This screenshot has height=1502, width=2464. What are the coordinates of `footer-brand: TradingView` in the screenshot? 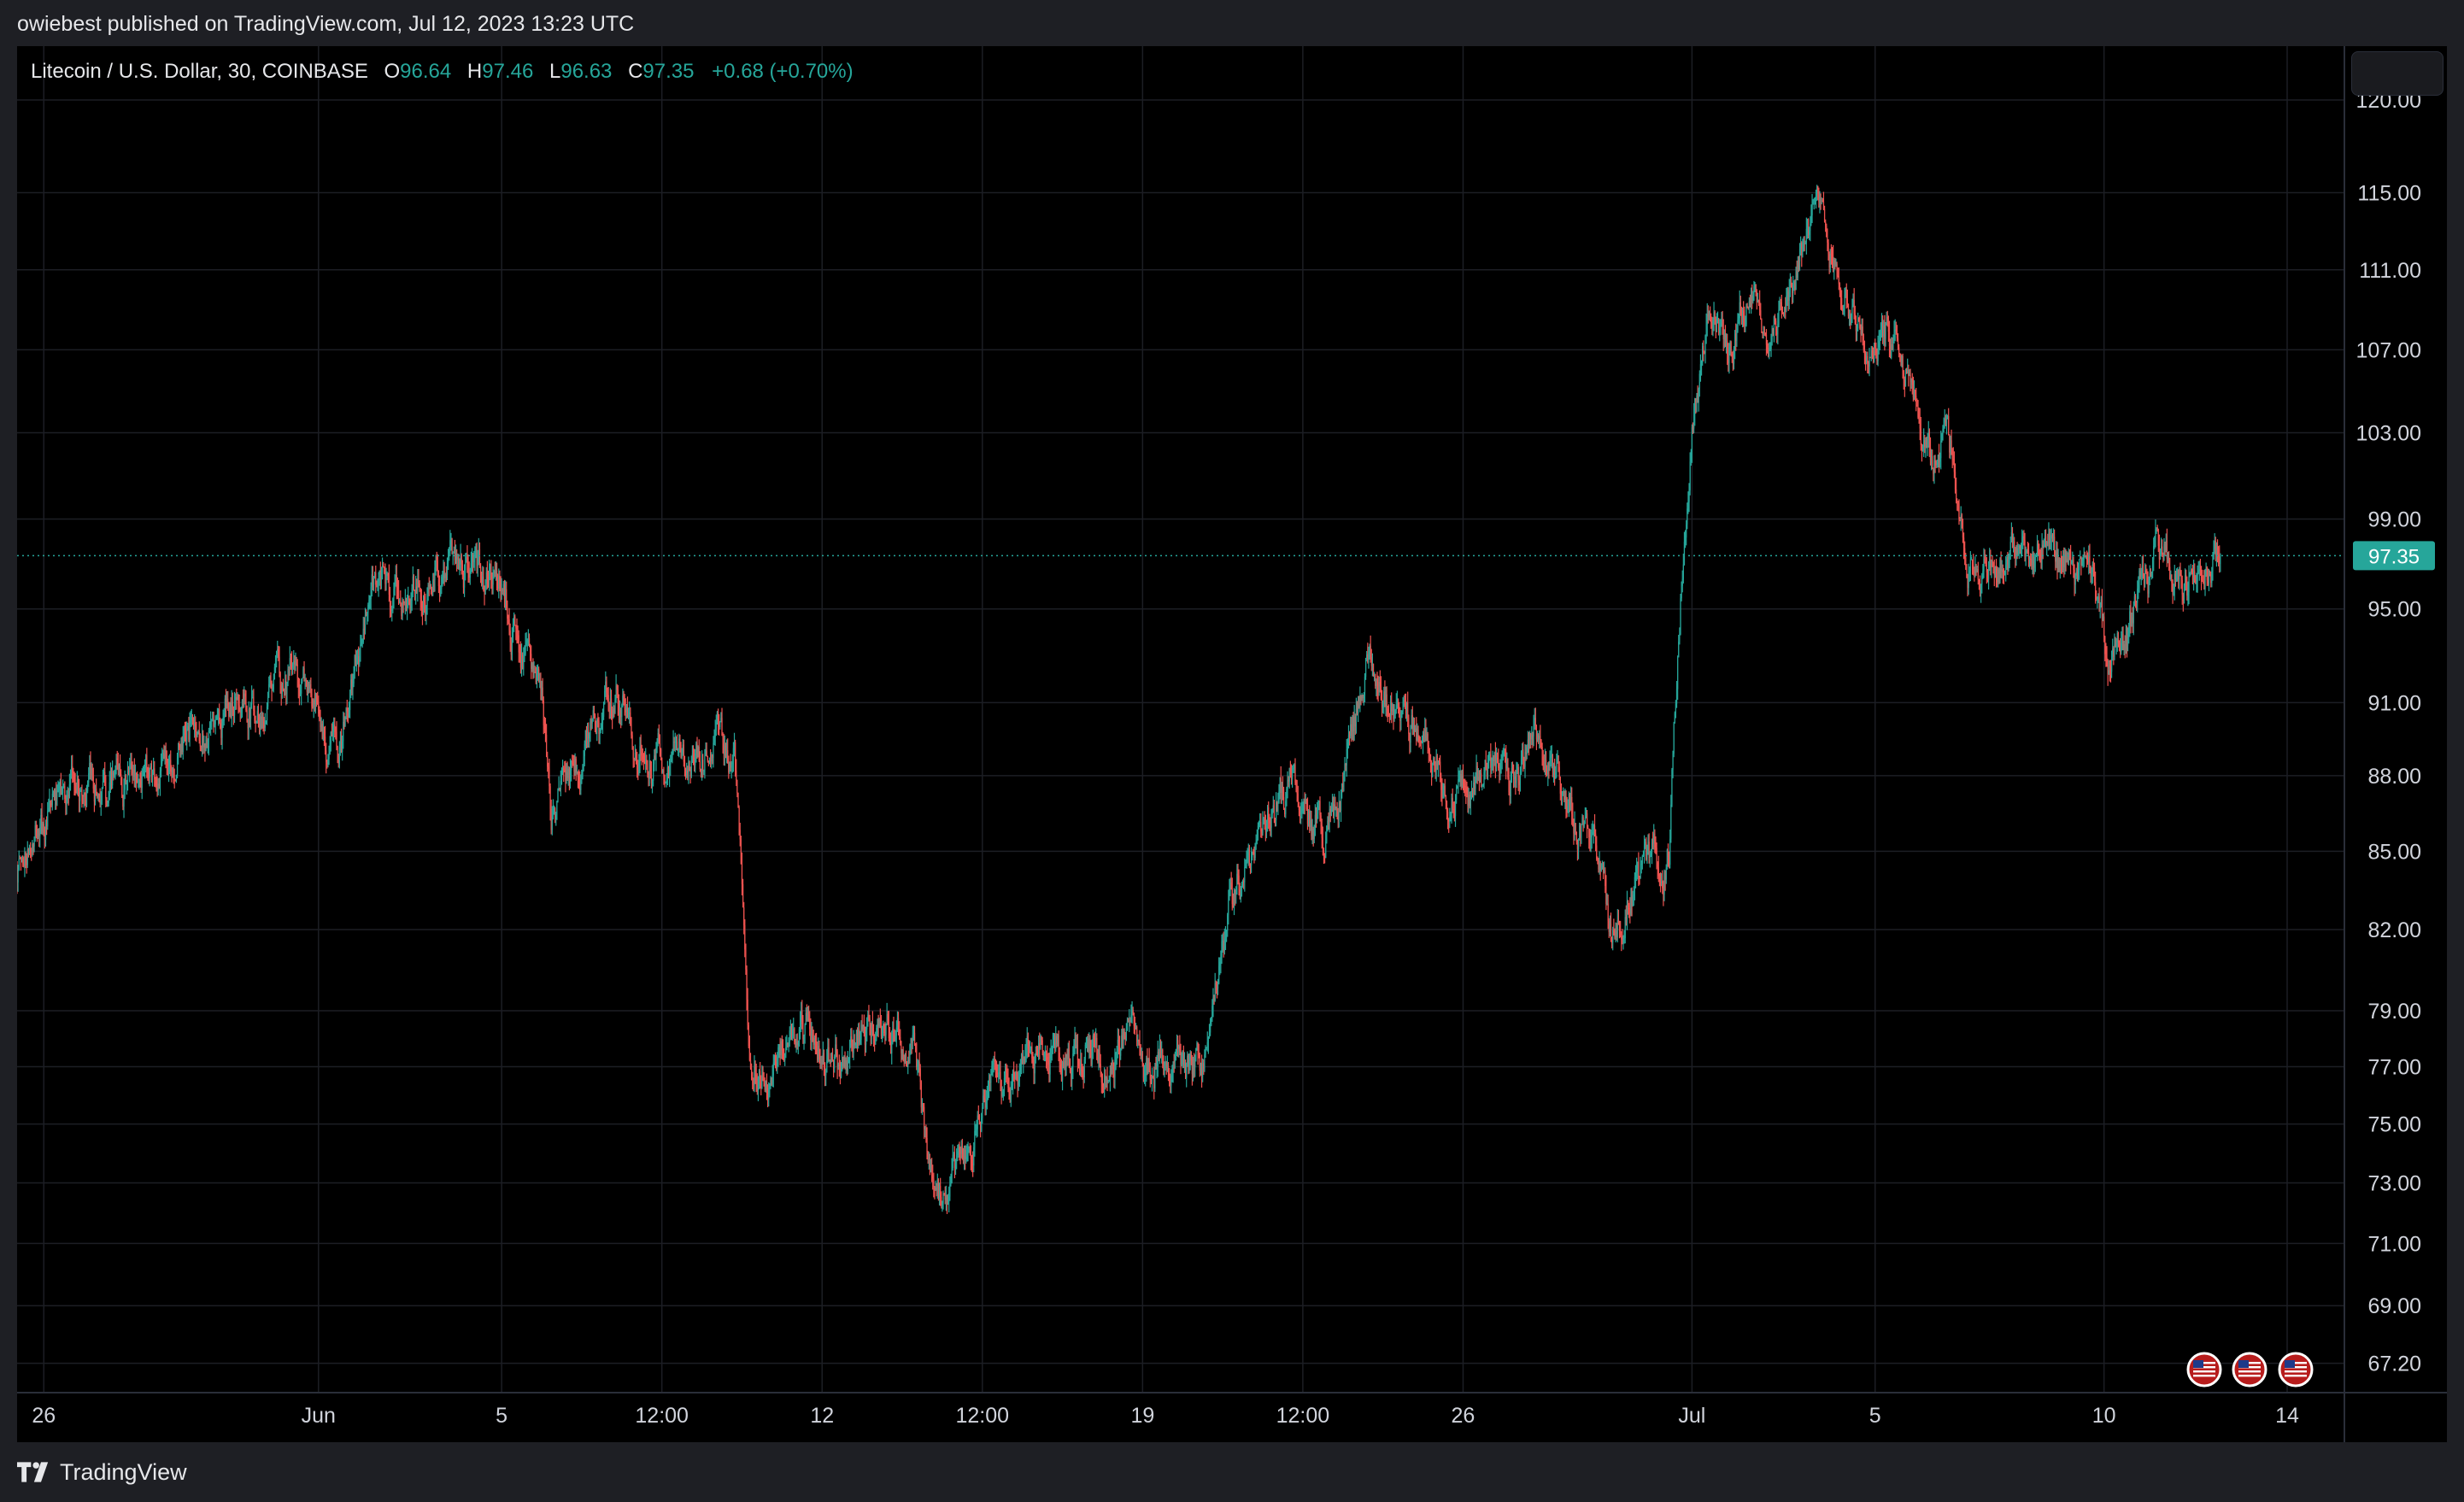 It's located at (123, 1471).